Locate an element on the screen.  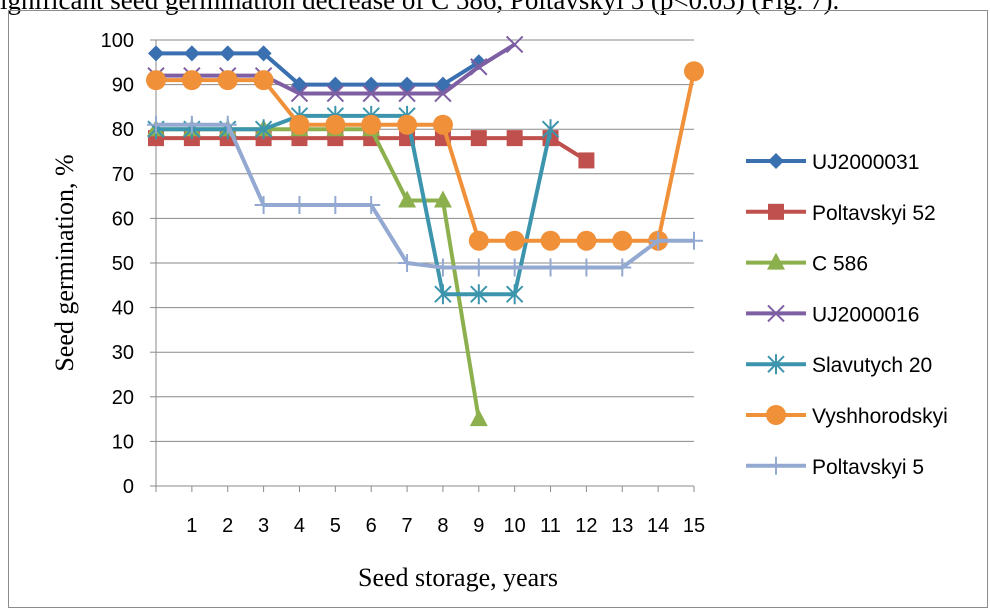
legend-label: Poltavskyi 5 is located at coordinates (868, 467).